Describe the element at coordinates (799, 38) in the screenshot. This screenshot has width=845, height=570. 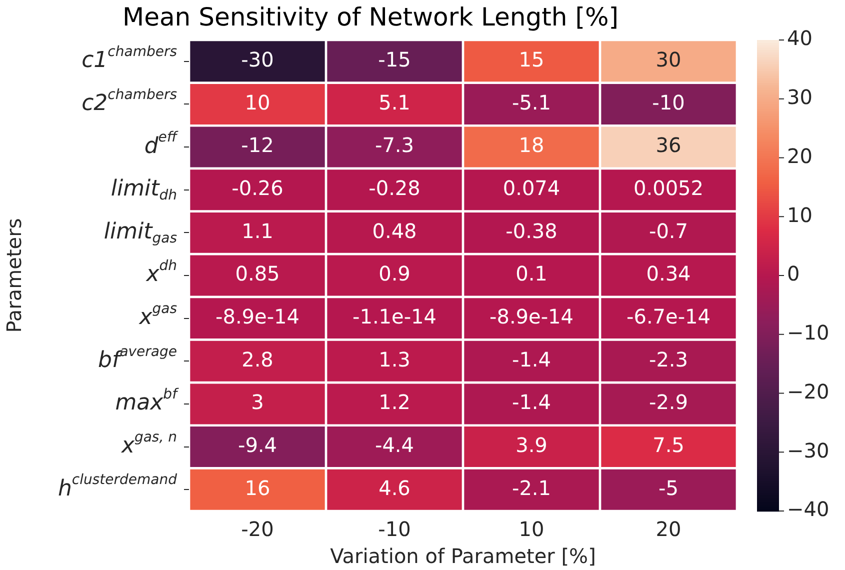
I see `color-bar-label: 40` at that location.